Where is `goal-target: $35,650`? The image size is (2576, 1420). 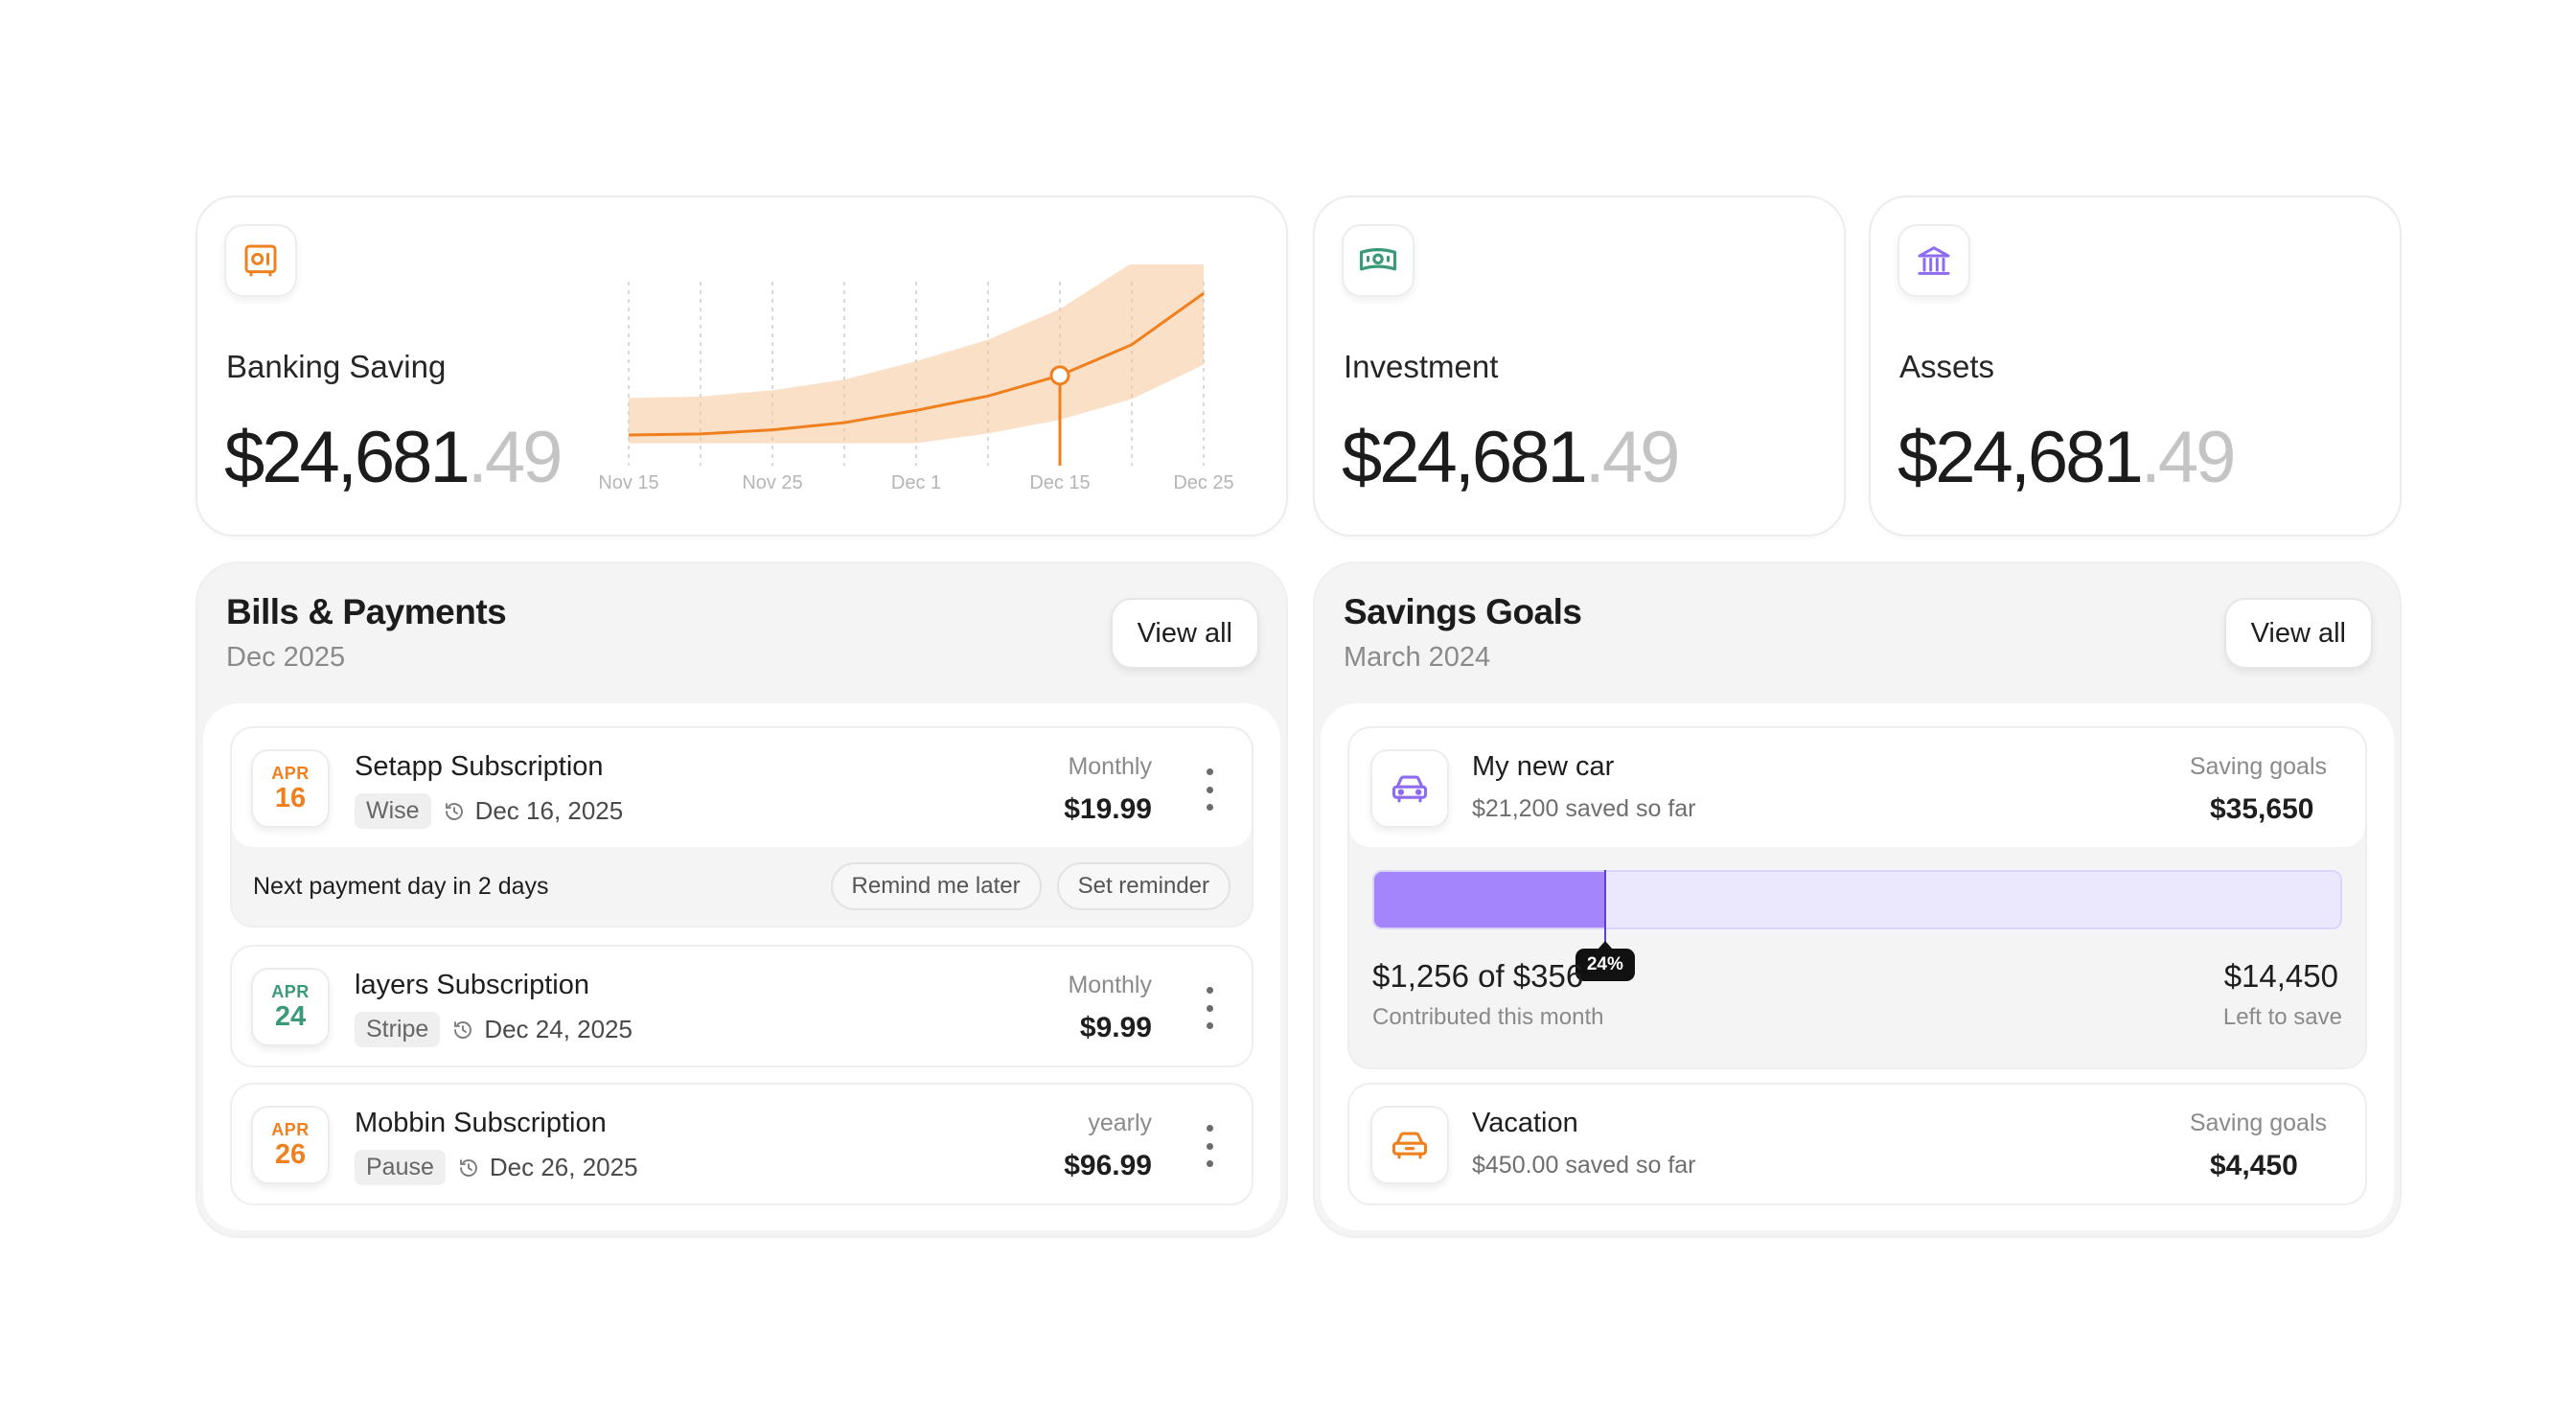 goal-target: $35,650 is located at coordinates (2262, 809).